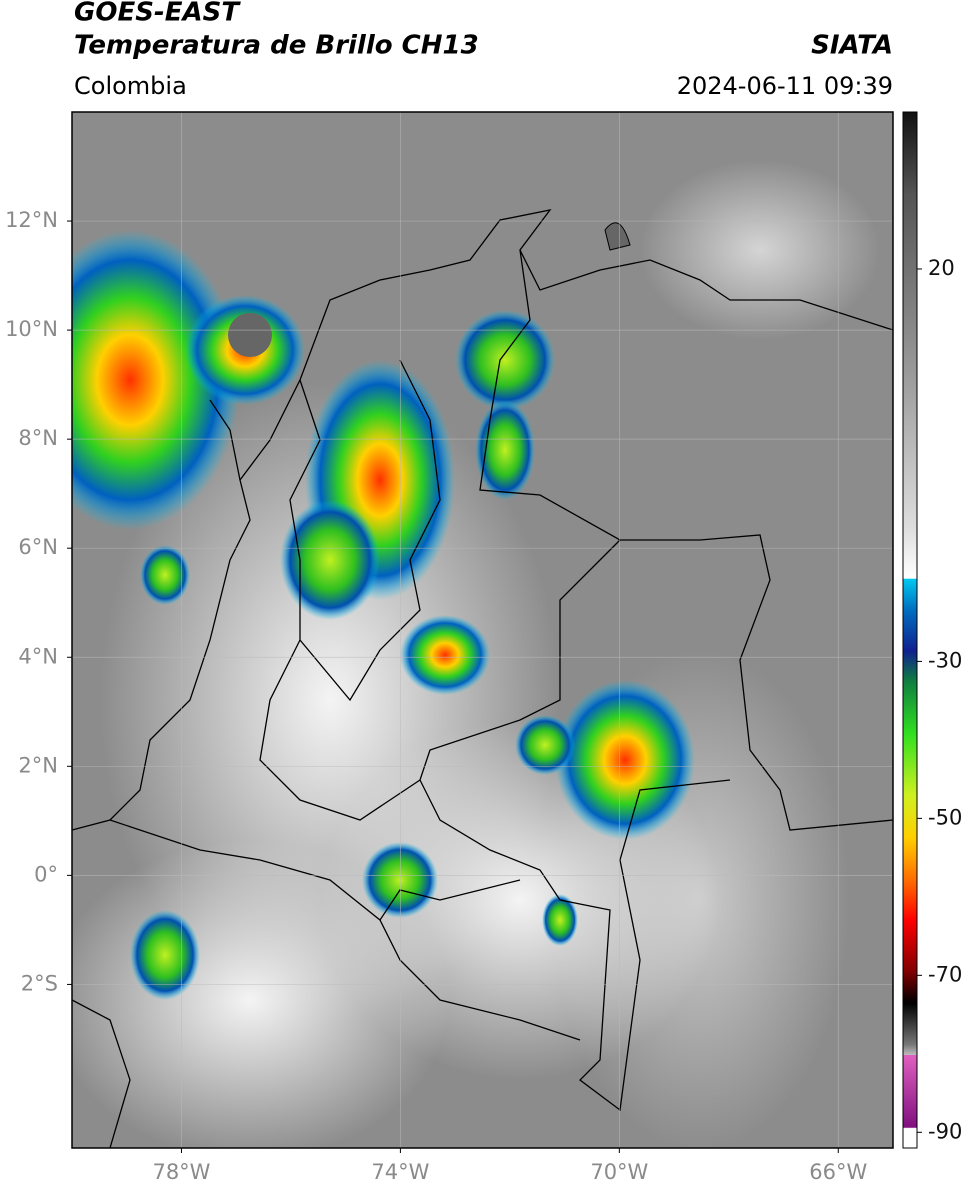 Image resolution: width=966 pixels, height=1190 pixels. What do you see at coordinates (38, 547) in the screenshot?
I see `y-tick-label: 6°N` at bounding box center [38, 547].